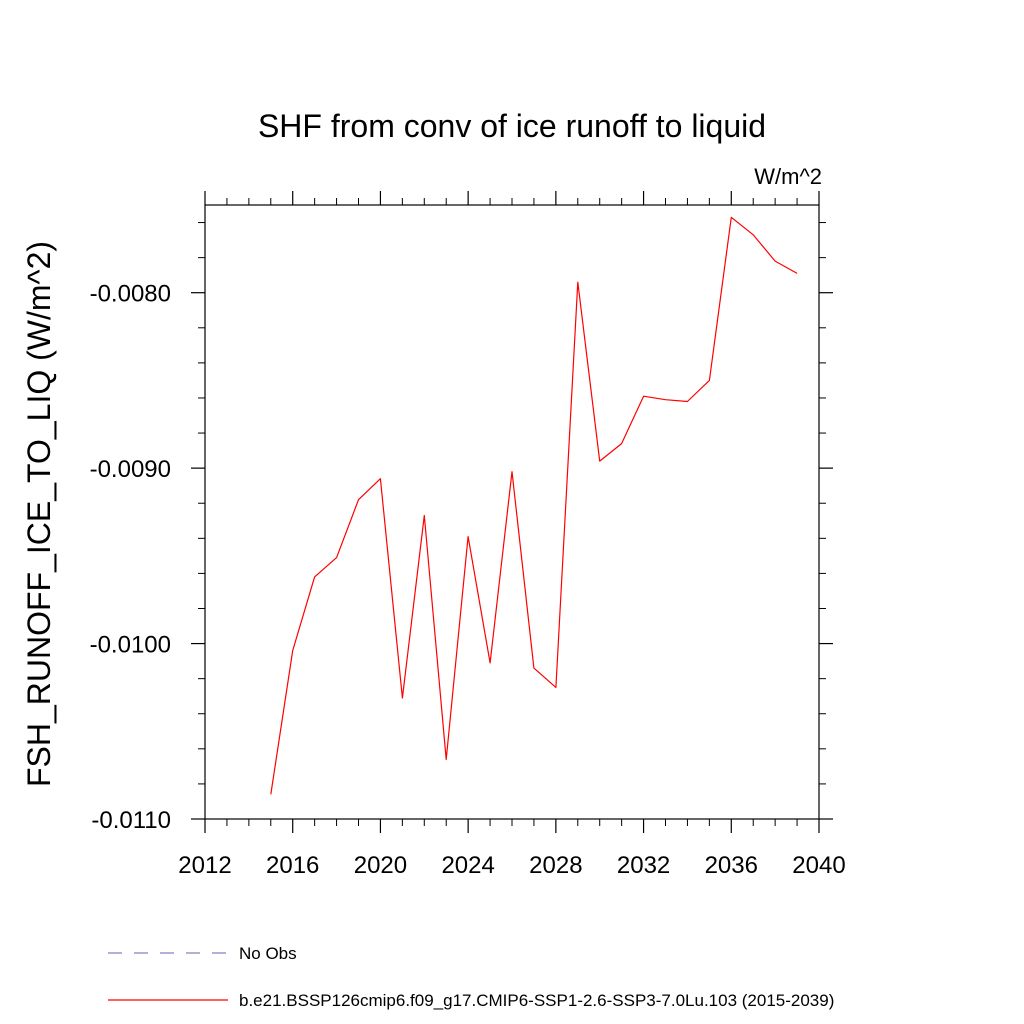  I want to click on x-tick-label: 2040, so click(818, 865).